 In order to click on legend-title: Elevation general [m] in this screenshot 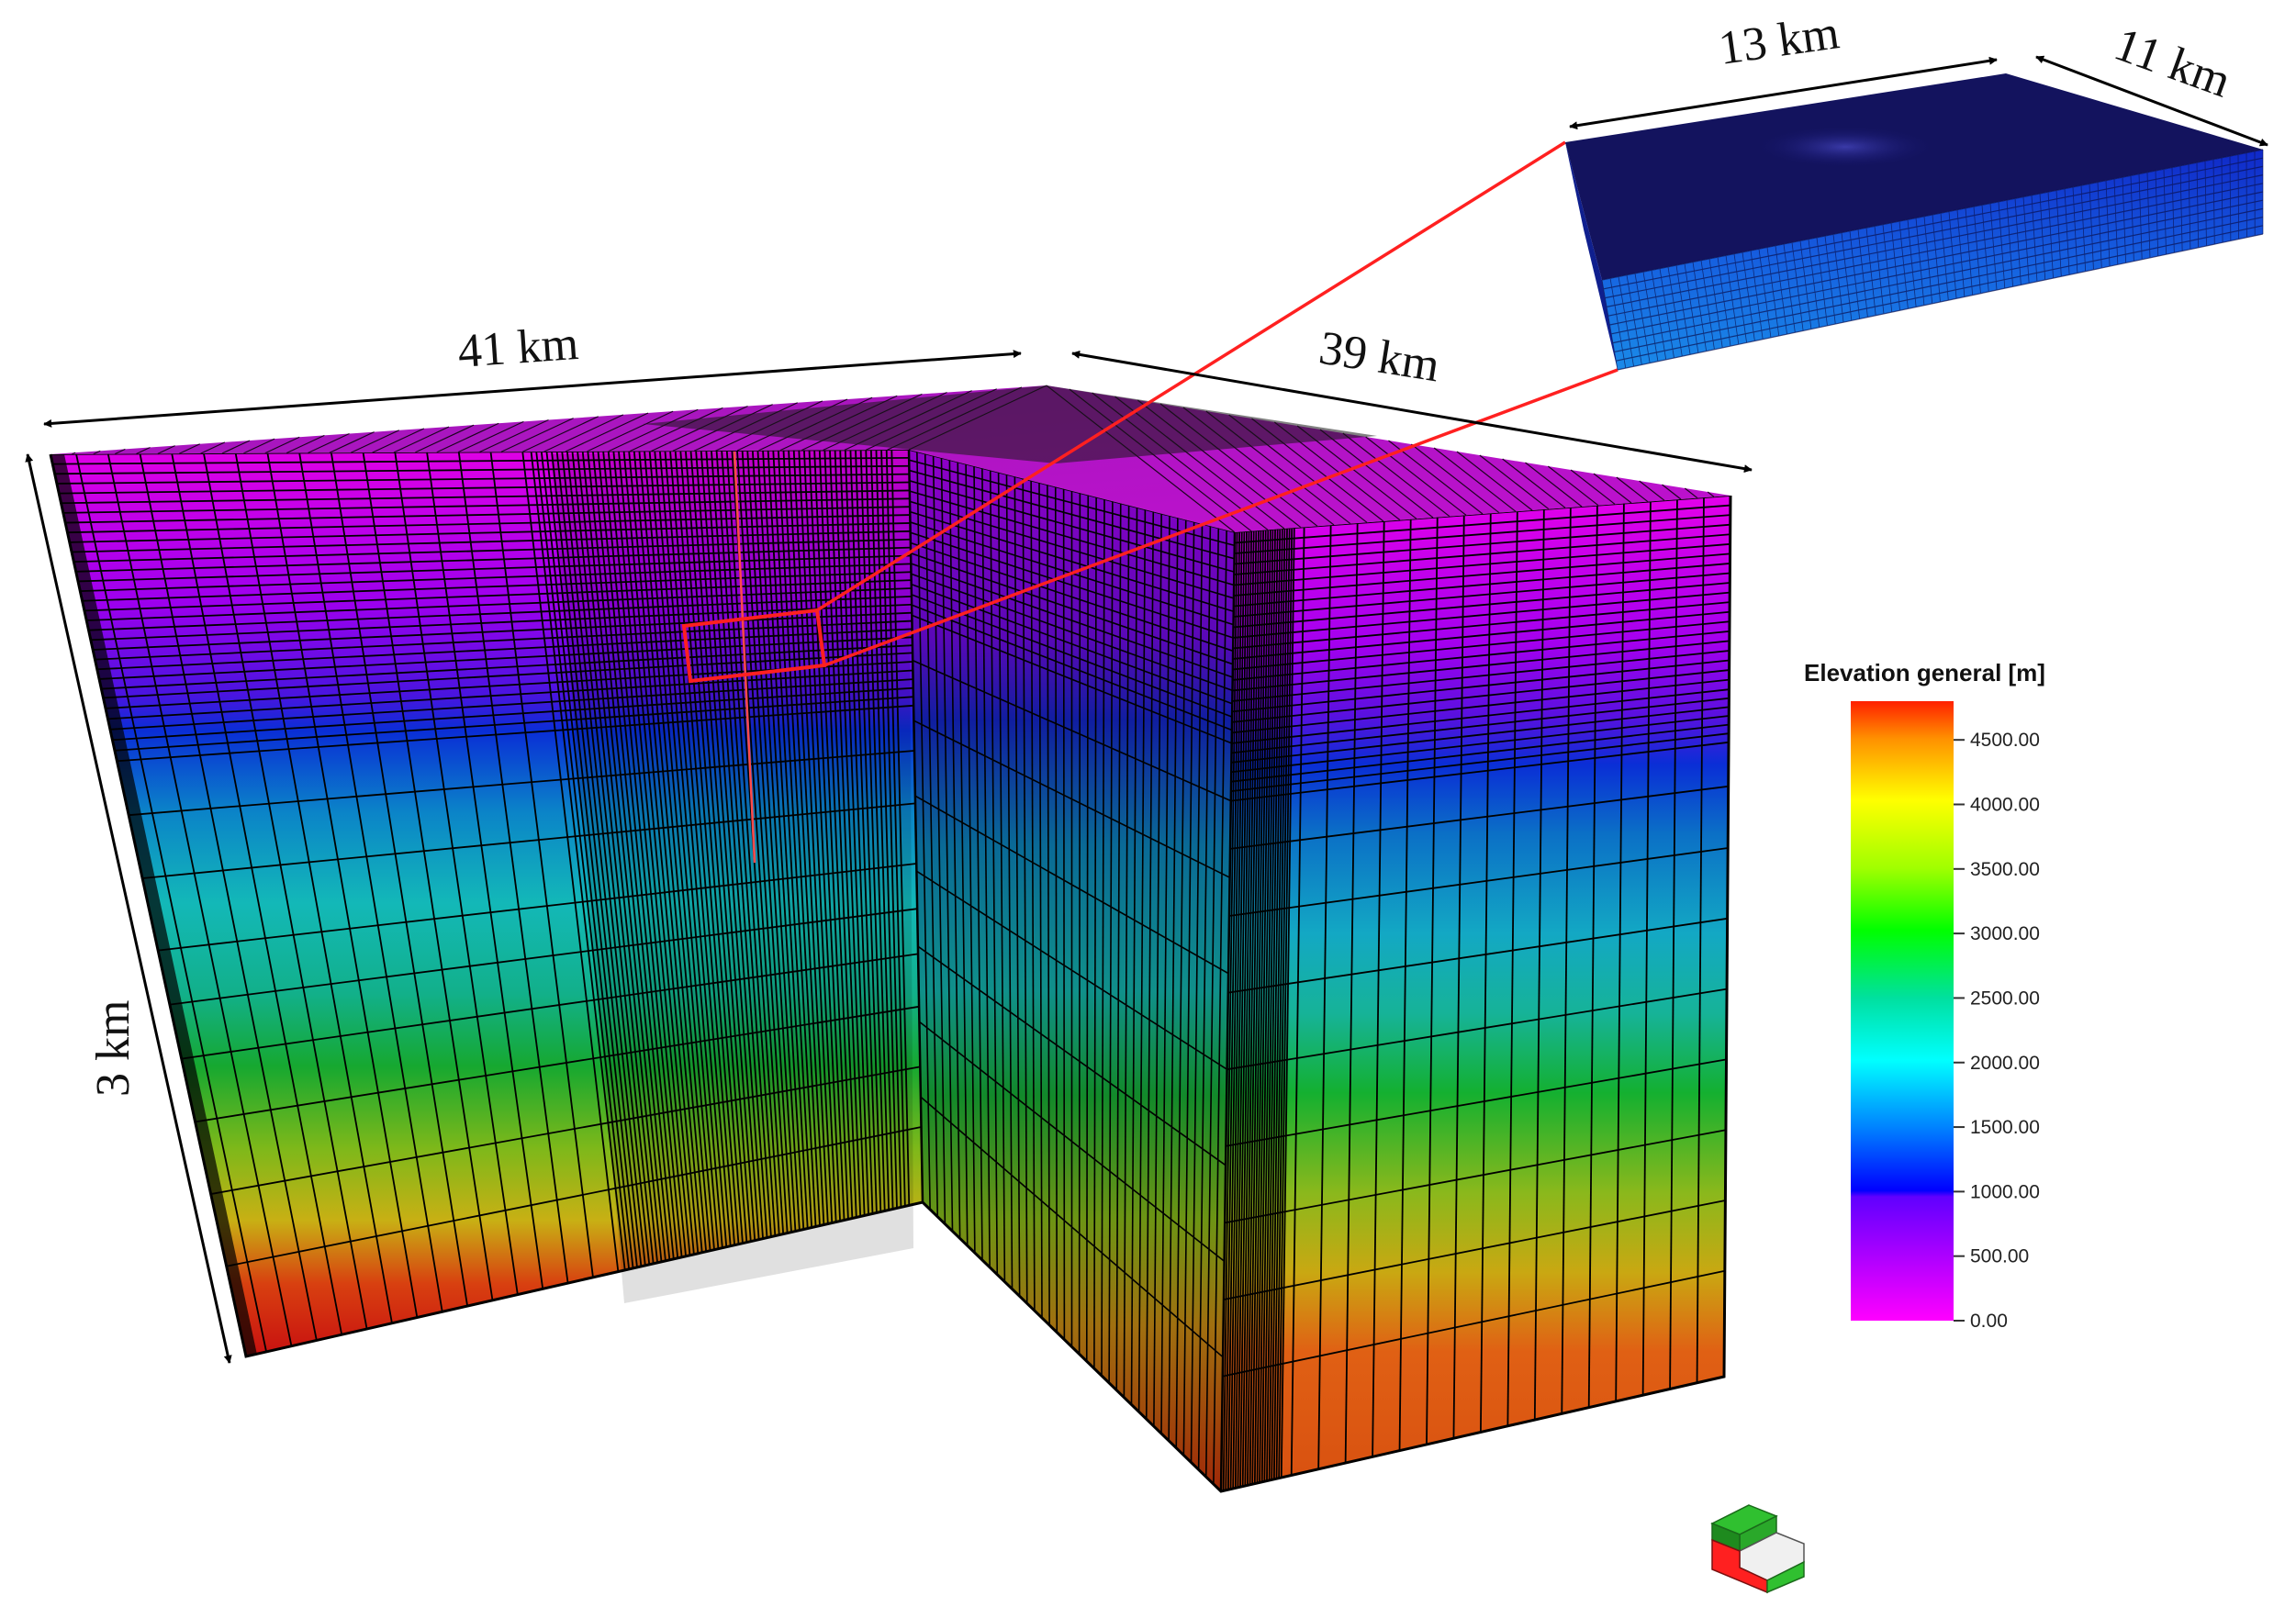, I will do `click(1924, 672)`.